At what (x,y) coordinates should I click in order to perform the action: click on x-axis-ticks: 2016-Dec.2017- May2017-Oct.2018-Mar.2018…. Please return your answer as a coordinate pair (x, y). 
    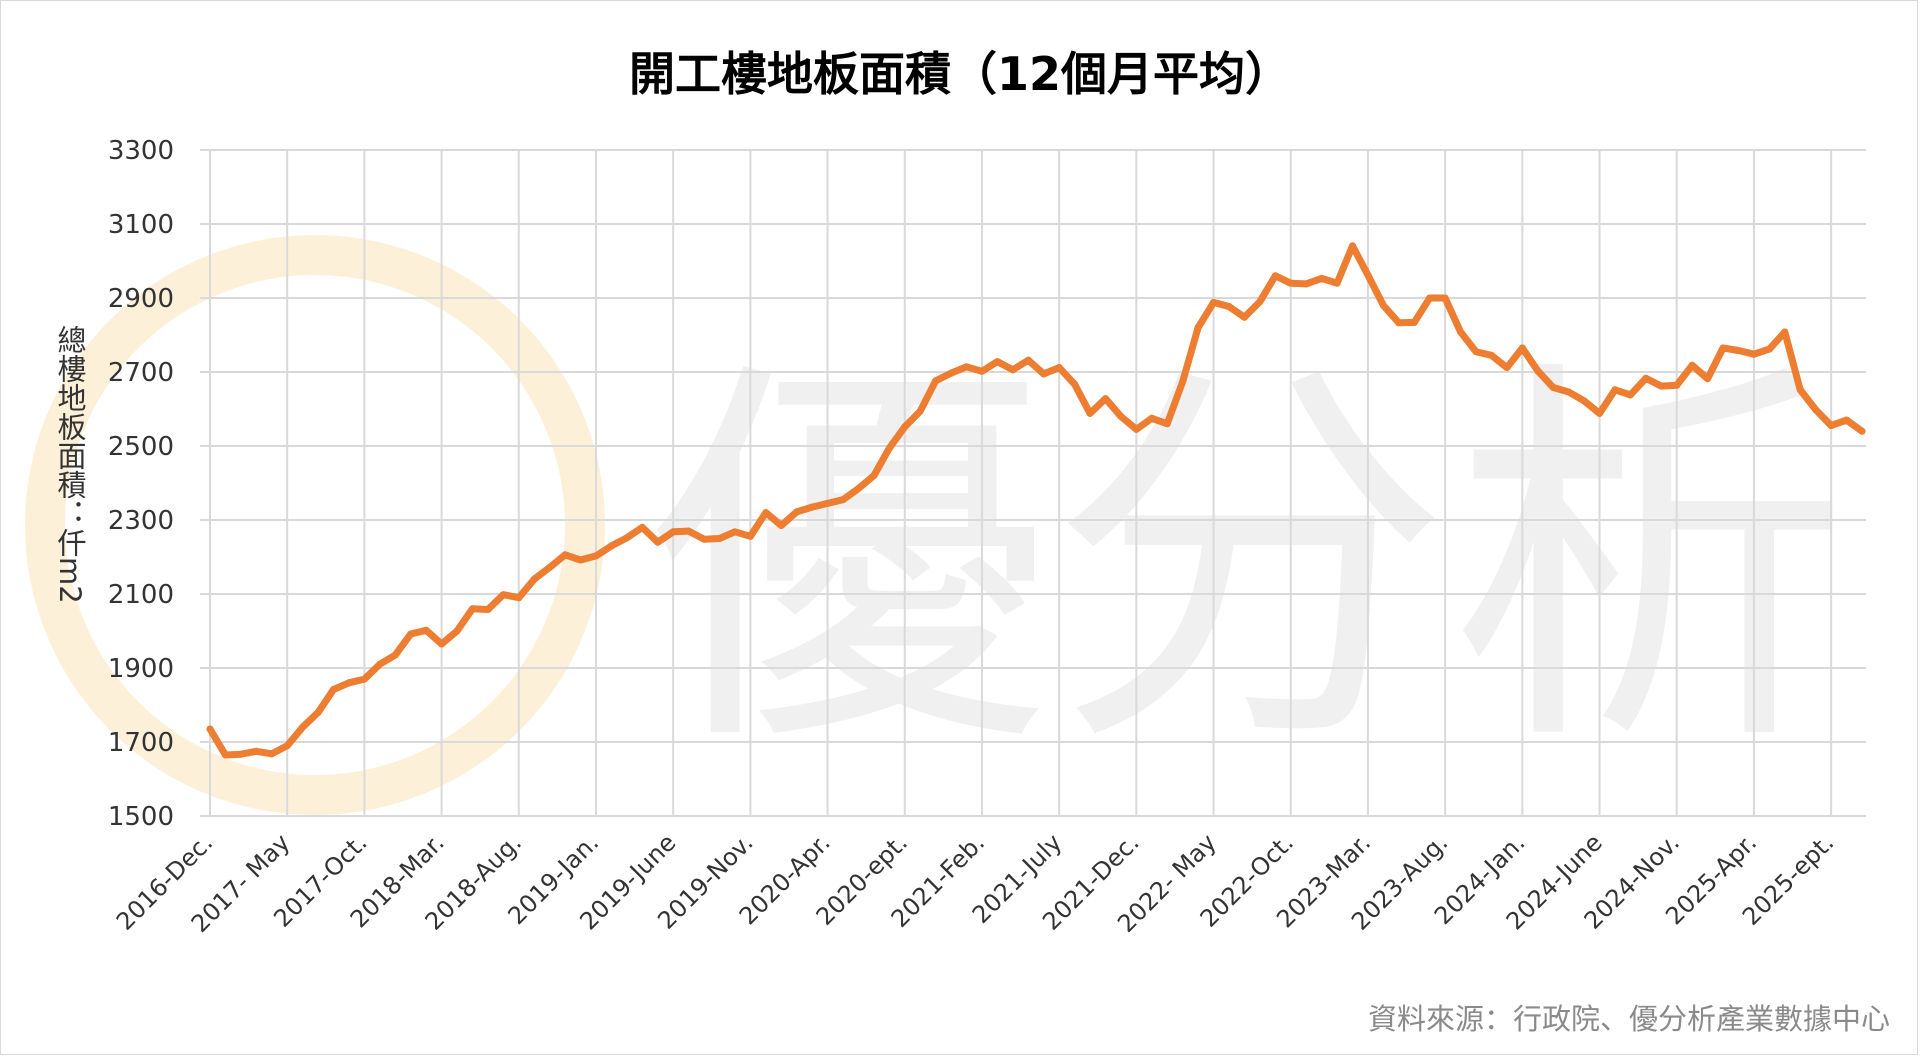
    Looking at the image, I should click on (975, 883).